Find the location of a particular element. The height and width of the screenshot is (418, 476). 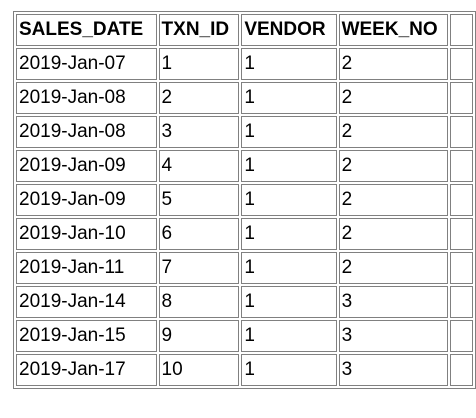

column-header-sales-date: SALES_DATE is located at coordinates (86, 30).